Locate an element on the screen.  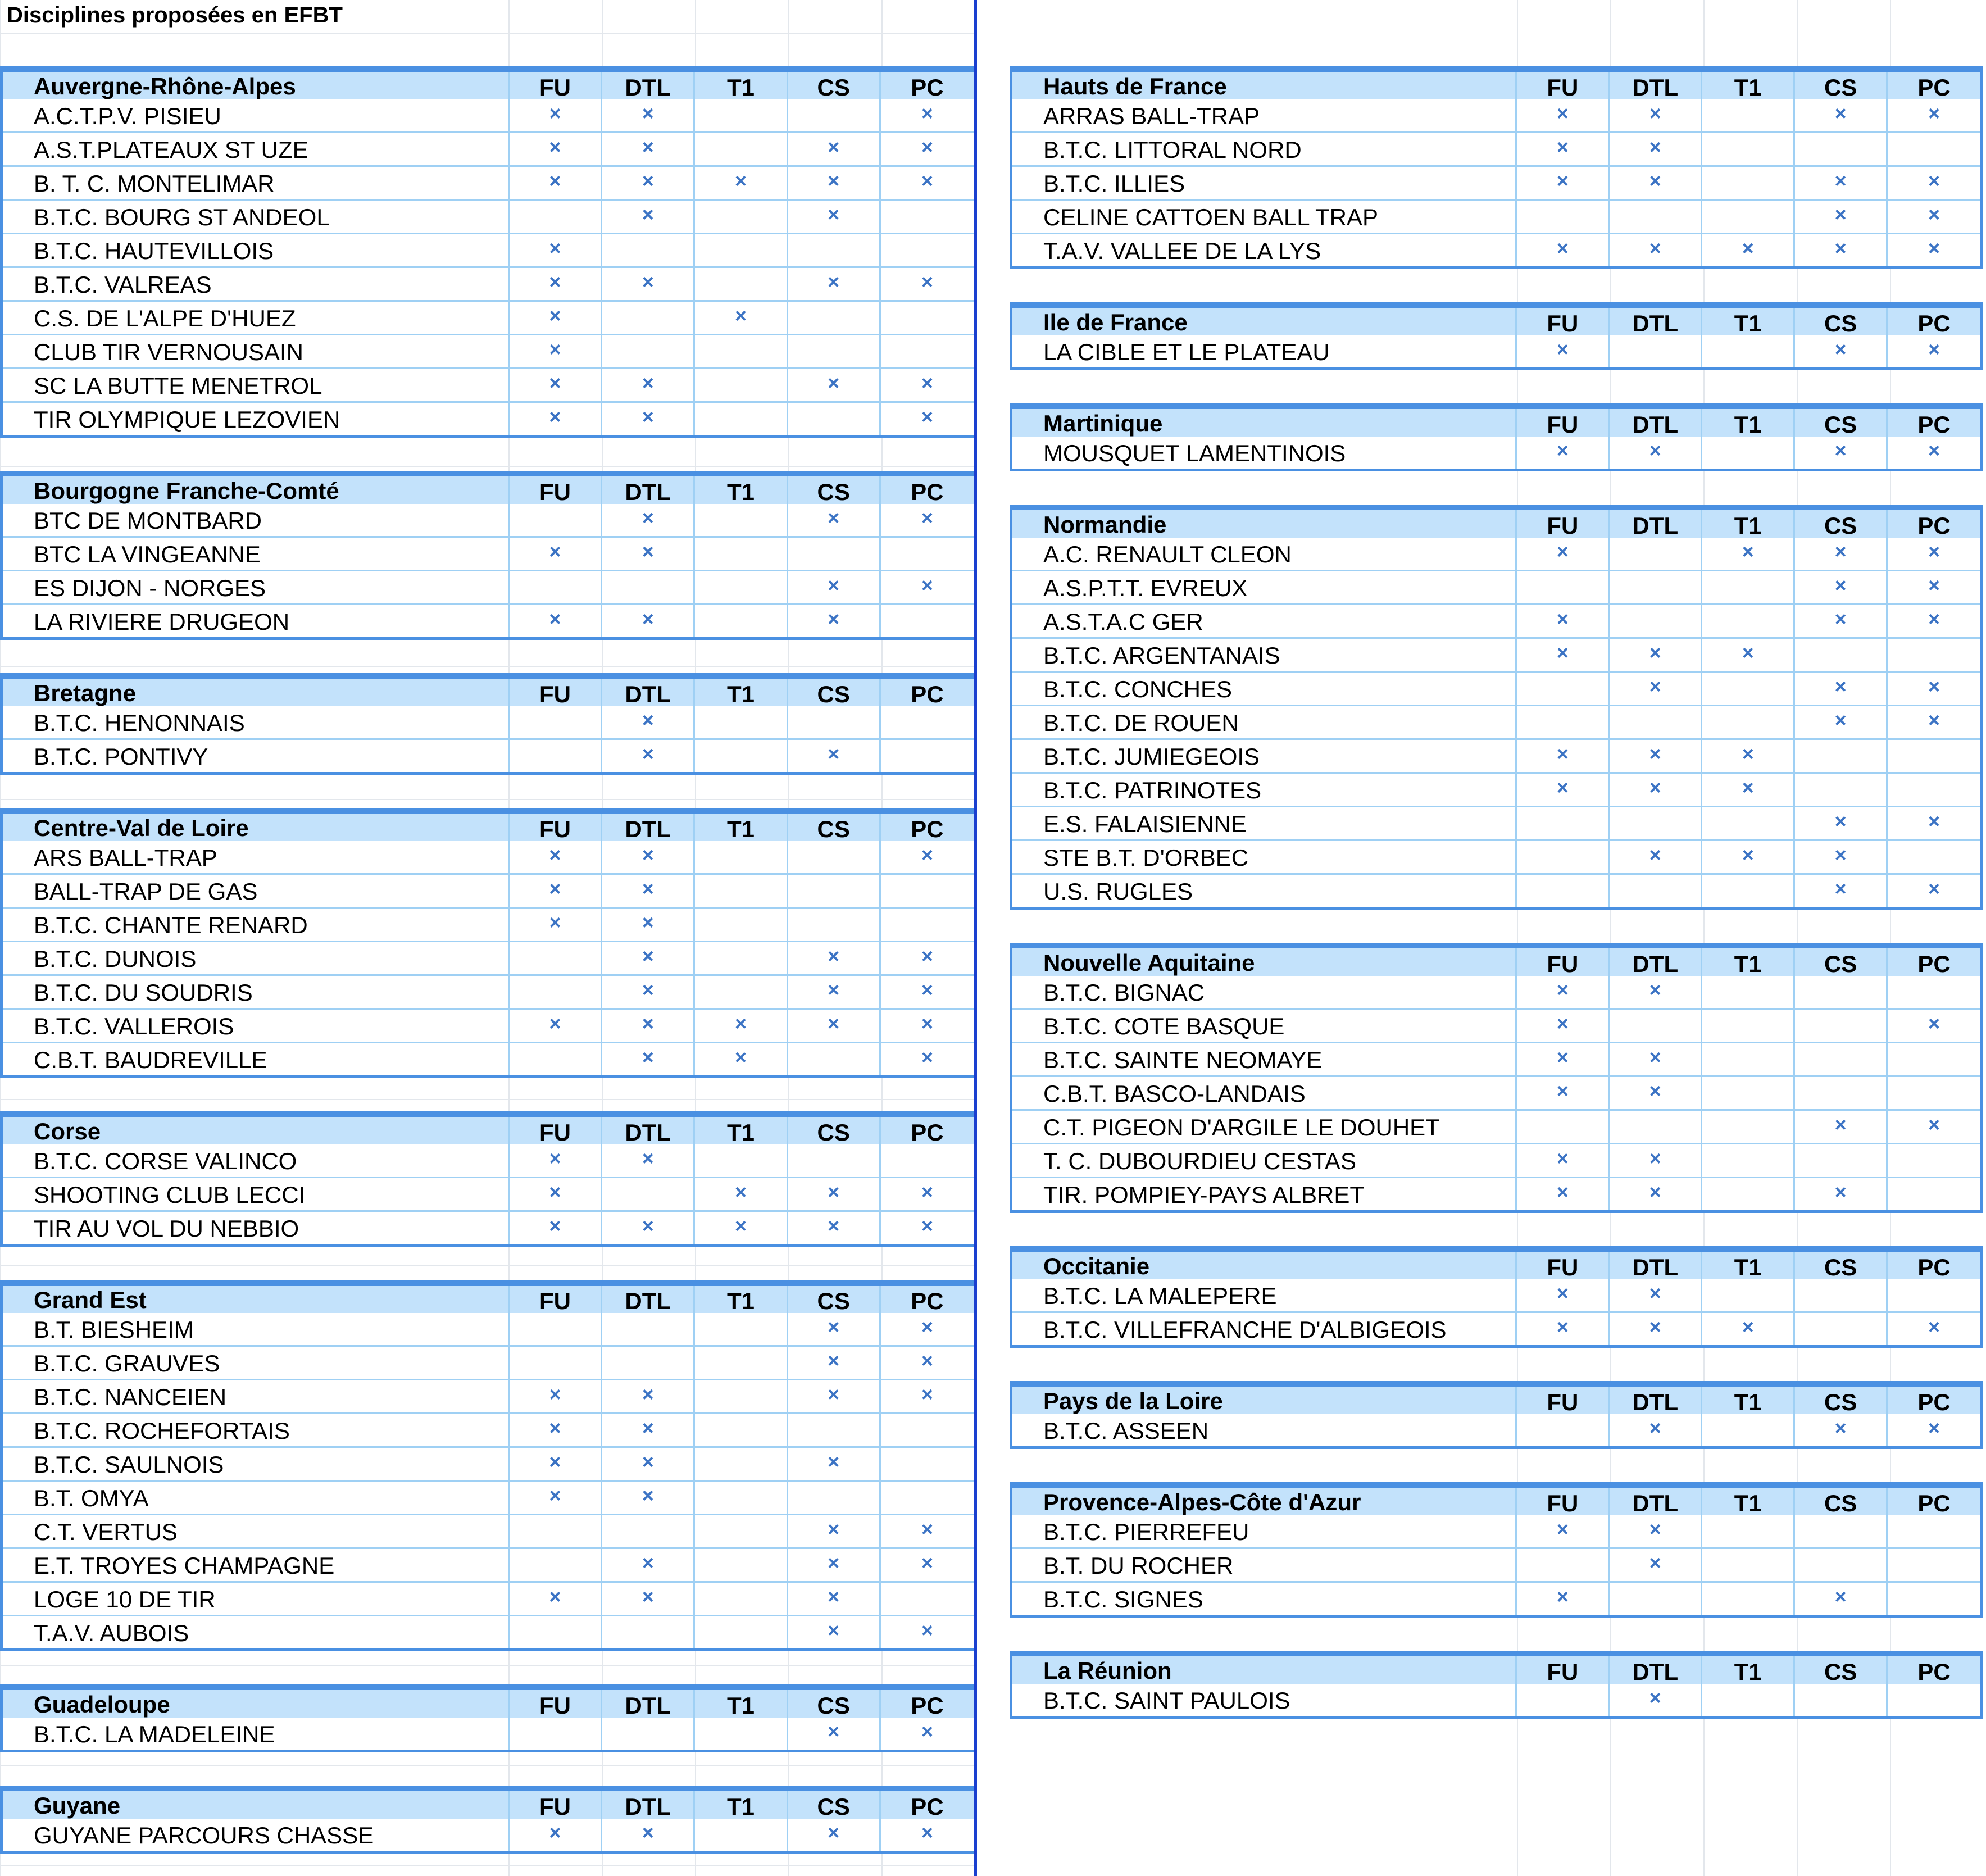
club-name: B.T.C. BOURG ST ANDEOL is located at coordinates (256, 217).